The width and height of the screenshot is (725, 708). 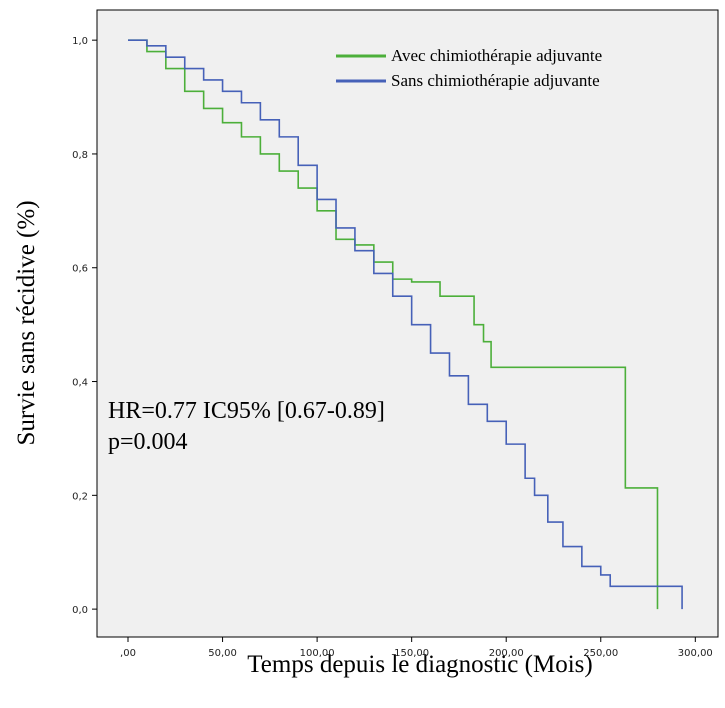 What do you see at coordinates (128, 653) in the screenshot?
I see `x-tick-label: ,00` at bounding box center [128, 653].